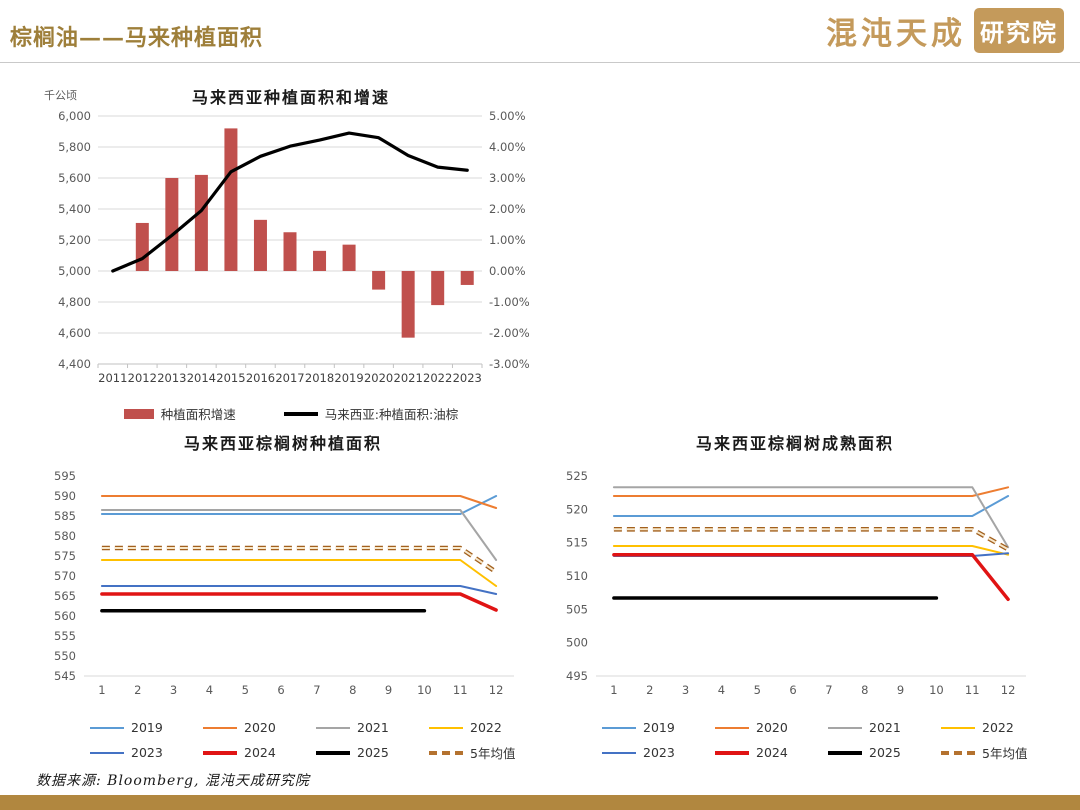 This screenshot has width=1080, height=810. Describe the element at coordinates (509, 333) in the screenshot. I see `axis-tick-label: -2.00%` at that location.